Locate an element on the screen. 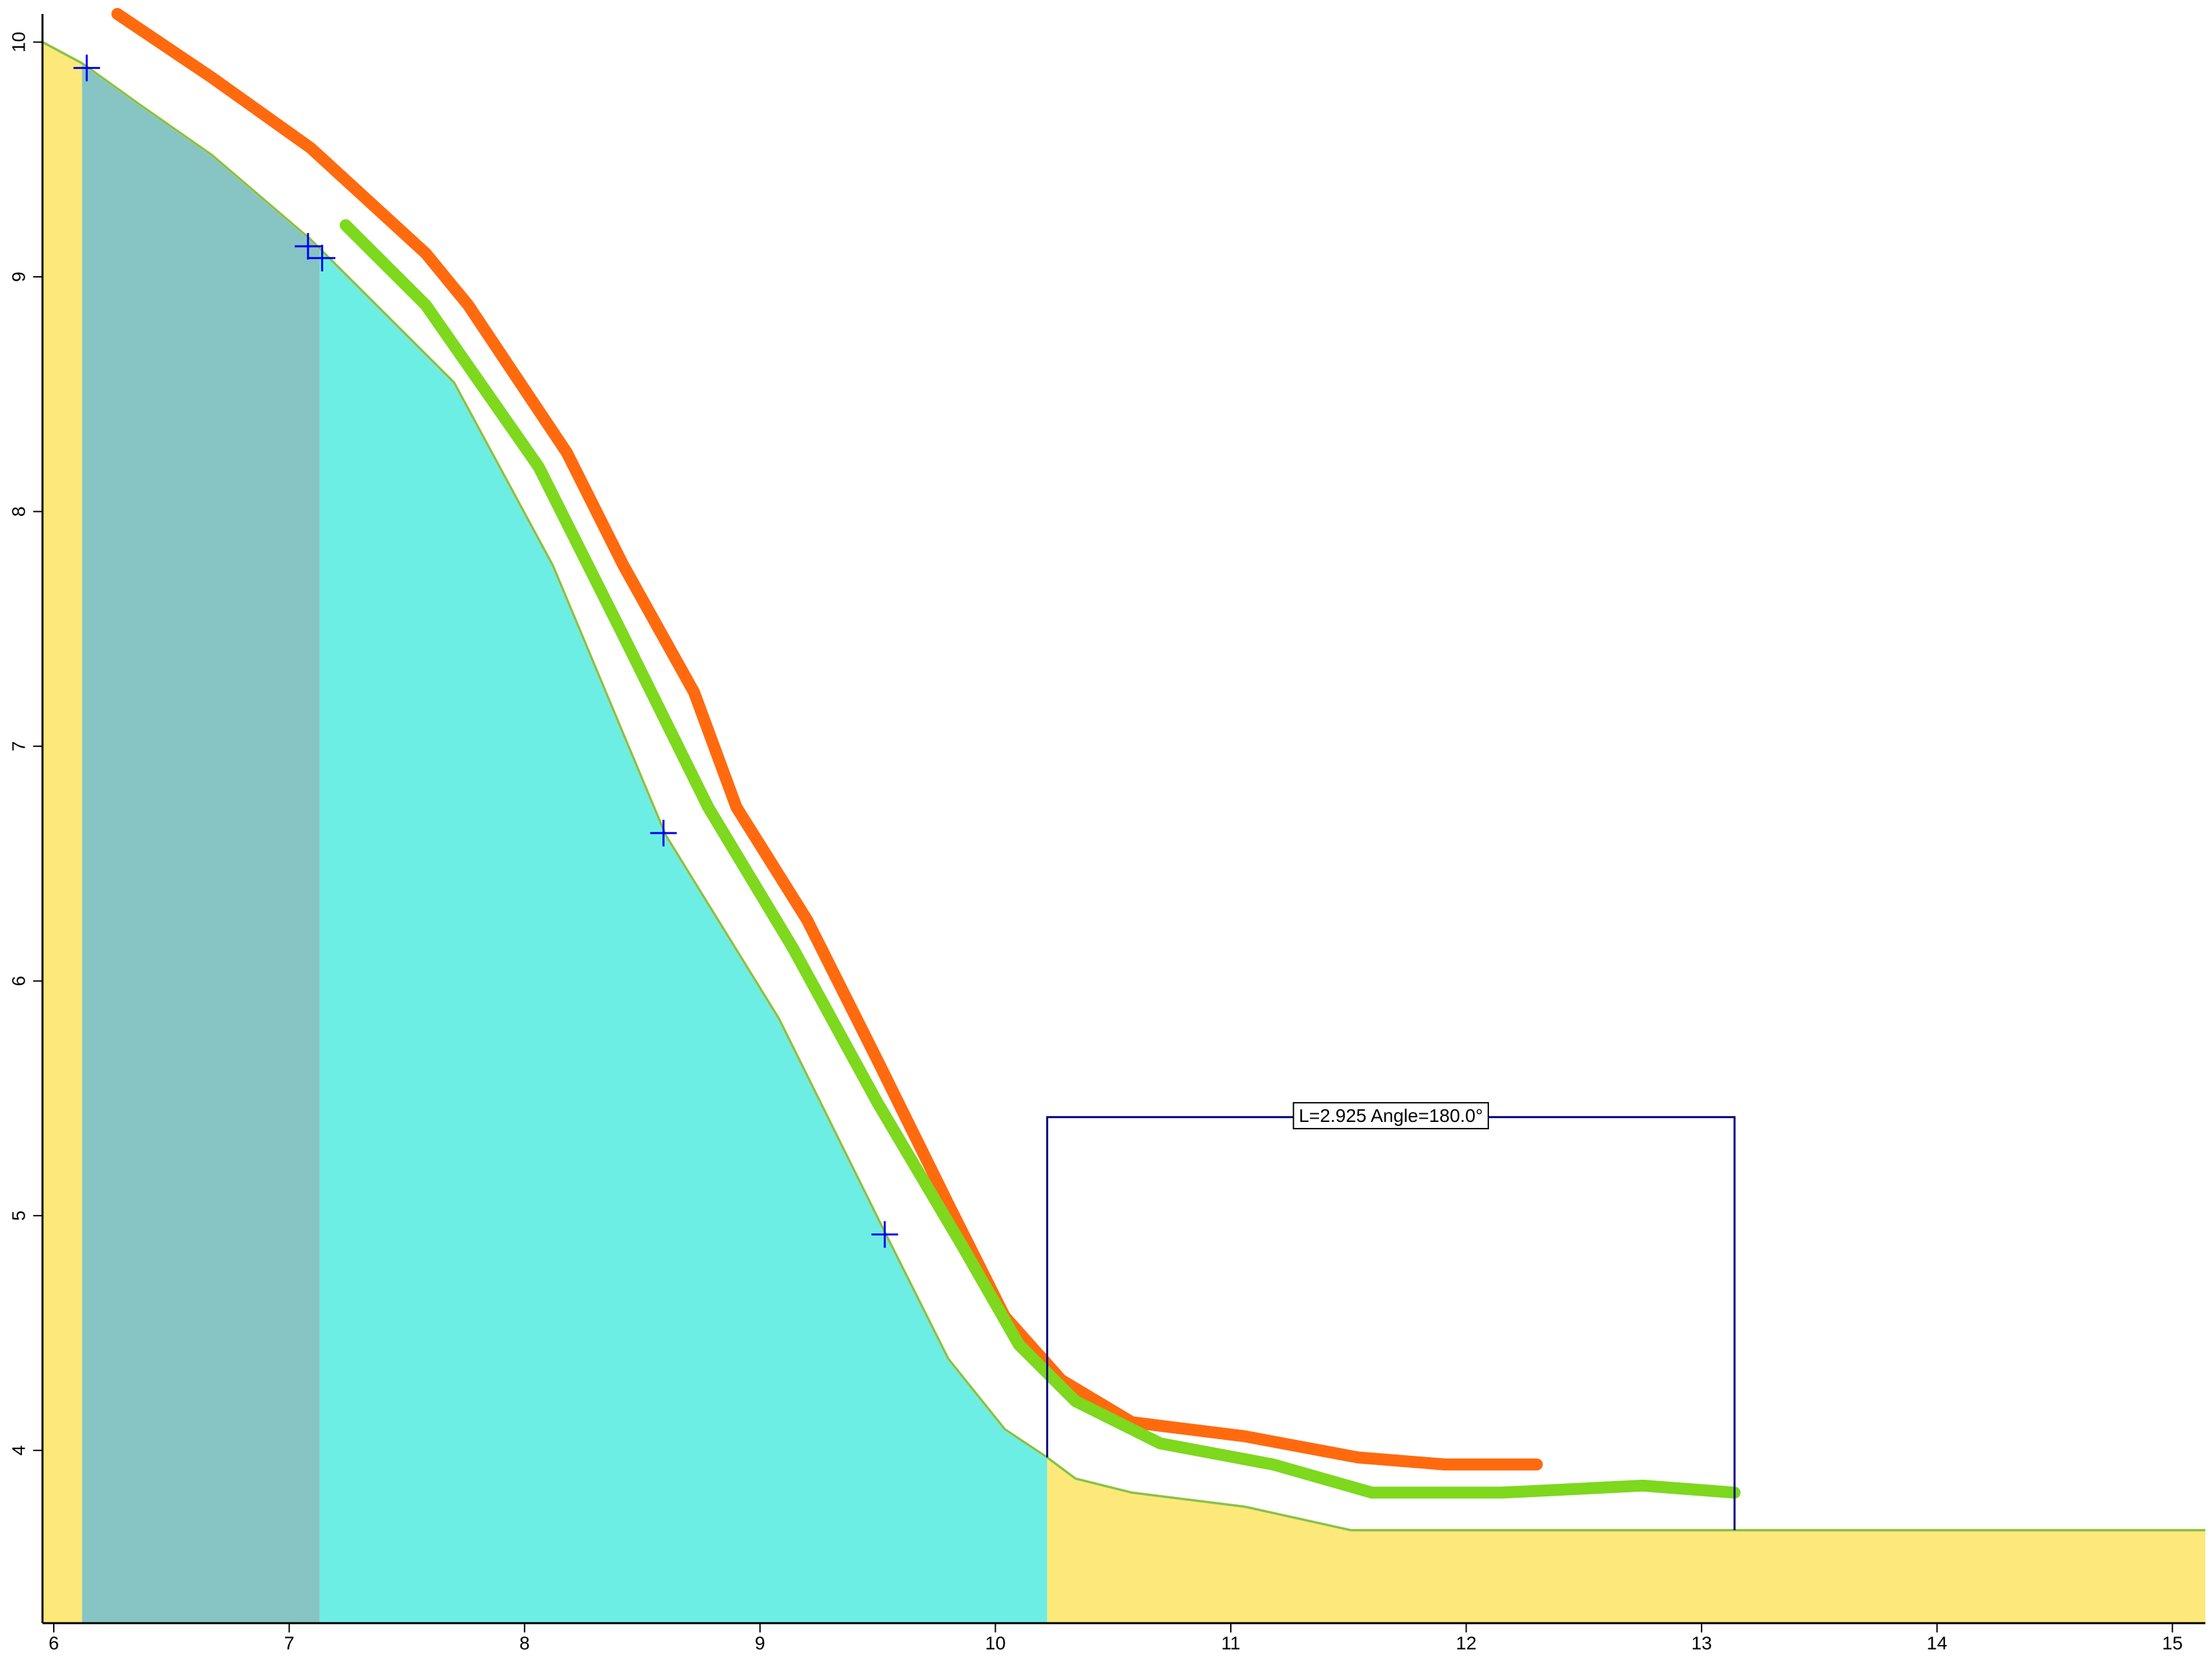 This screenshot has height=1659, width=2212. x-tick-label: 12 is located at coordinates (1466, 1642).